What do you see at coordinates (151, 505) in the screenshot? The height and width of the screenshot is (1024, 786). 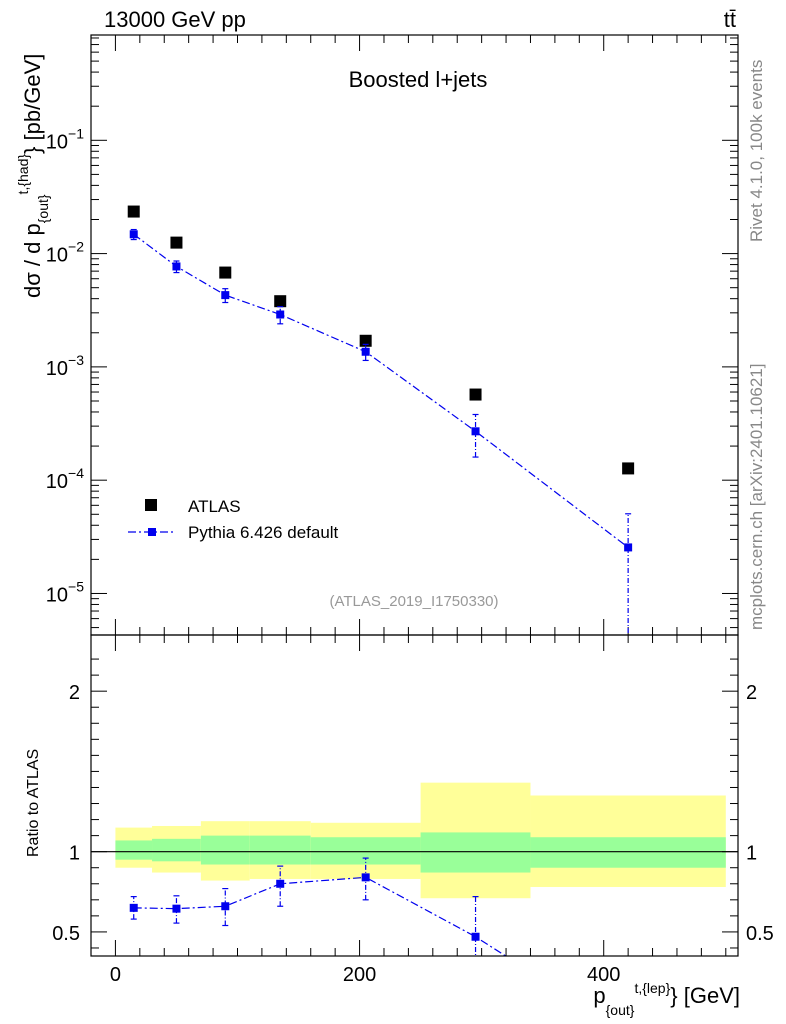 I see `legend-atlas-marker` at bounding box center [151, 505].